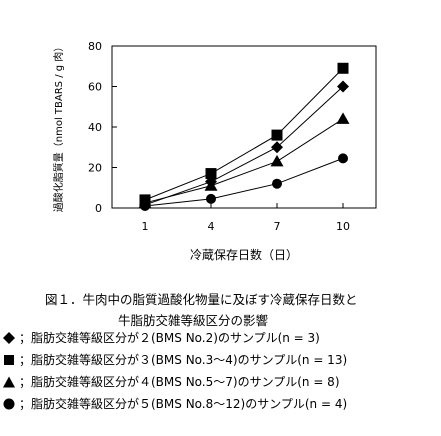 The width and height of the screenshot is (441, 436). I want to click on circle-series, so click(244, 182).